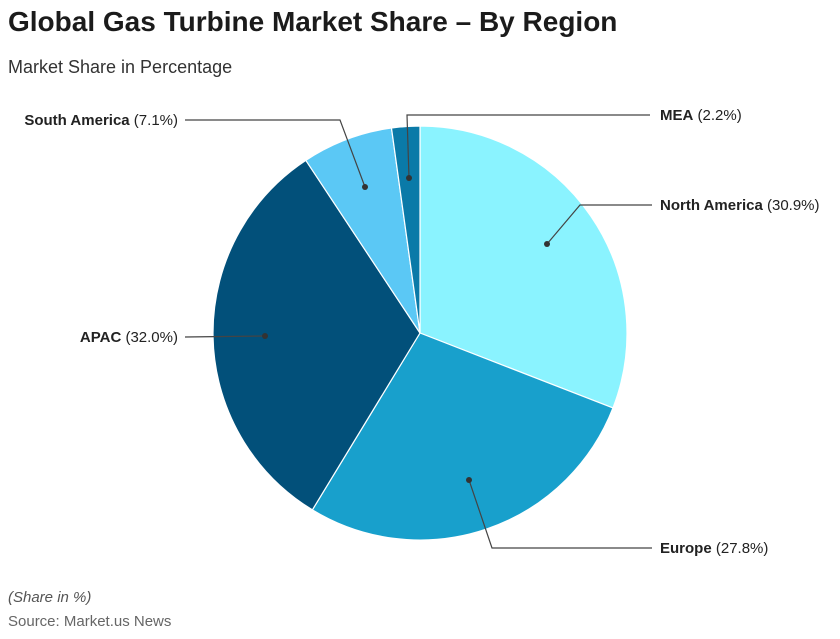 This screenshot has height=639, width=840. Describe the element at coordinates (469, 480) in the screenshot. I see `leader-dot-europe` at that location.